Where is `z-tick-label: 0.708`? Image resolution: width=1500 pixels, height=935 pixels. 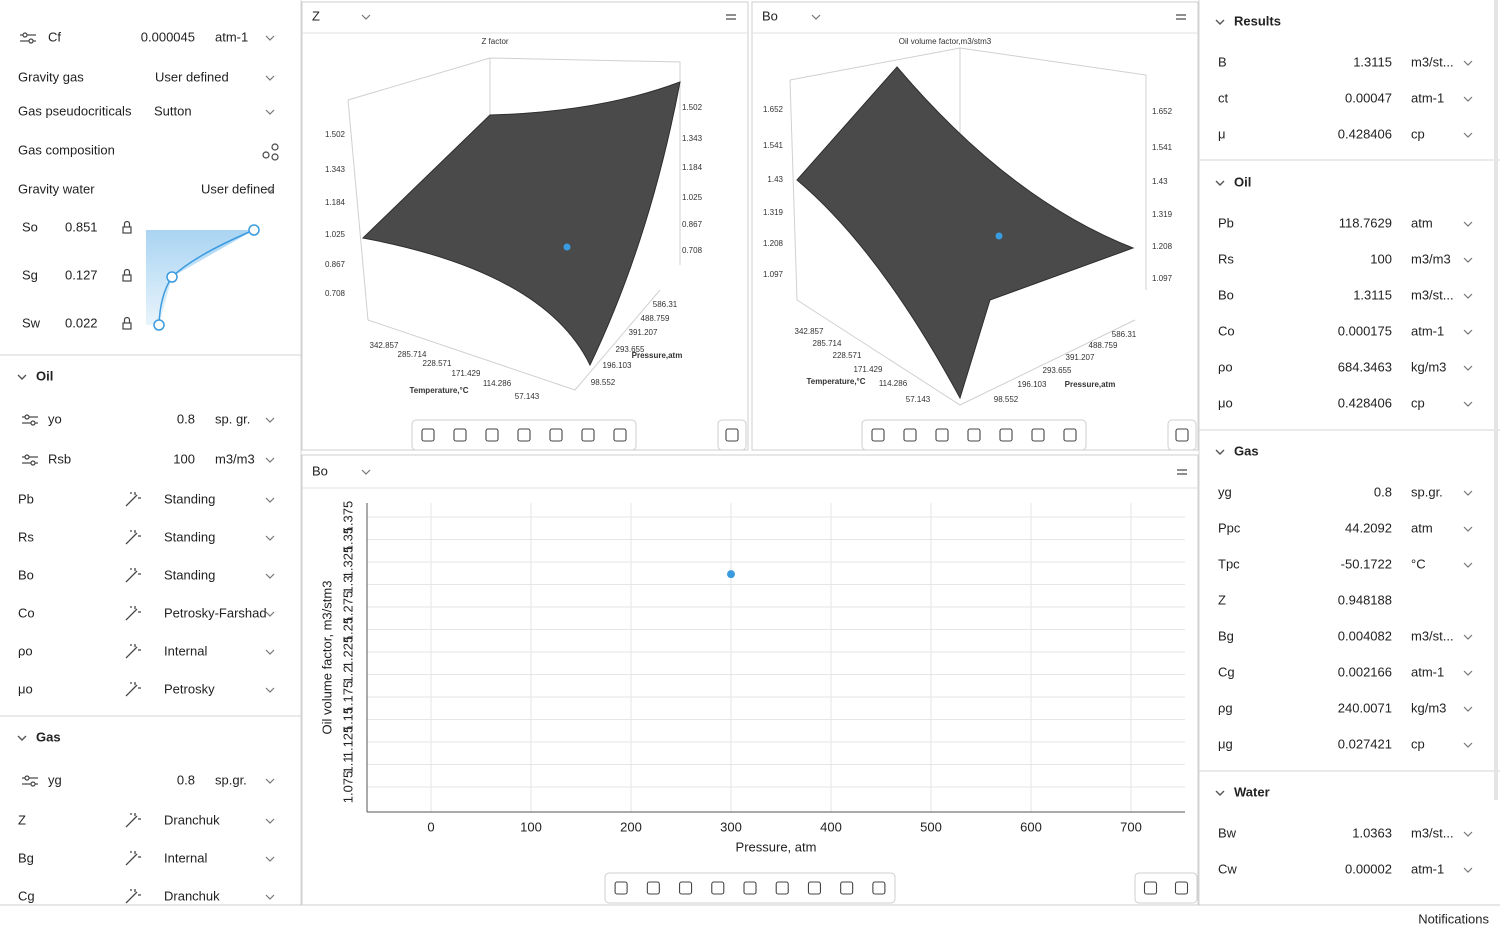
z-tick-label: 0.708 is located at coordinates (335, 293).